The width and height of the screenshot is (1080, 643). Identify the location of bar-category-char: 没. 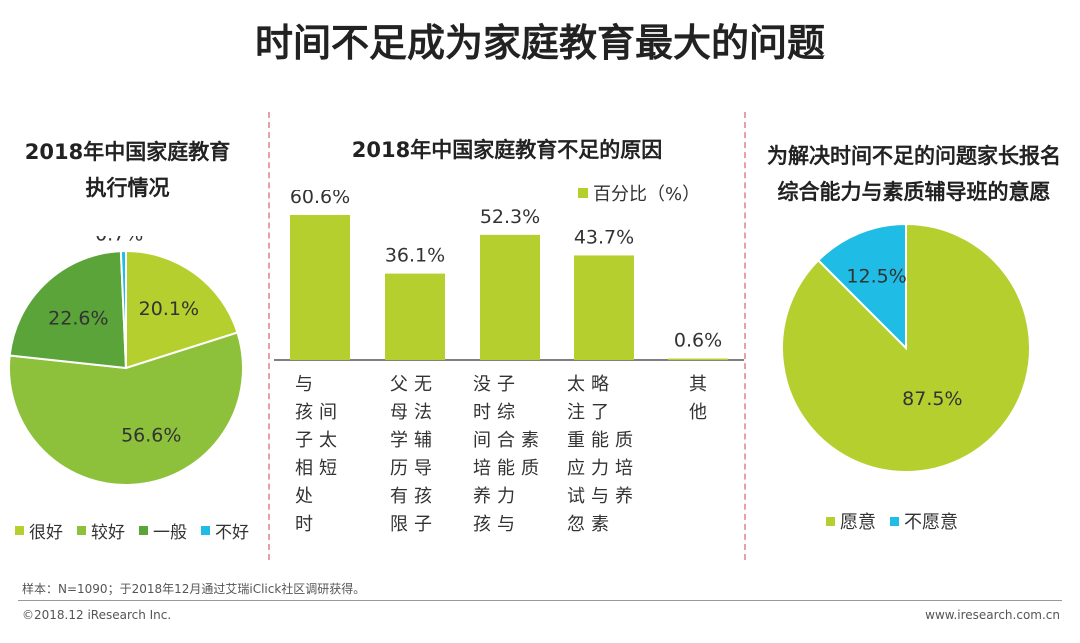
(482, 384).